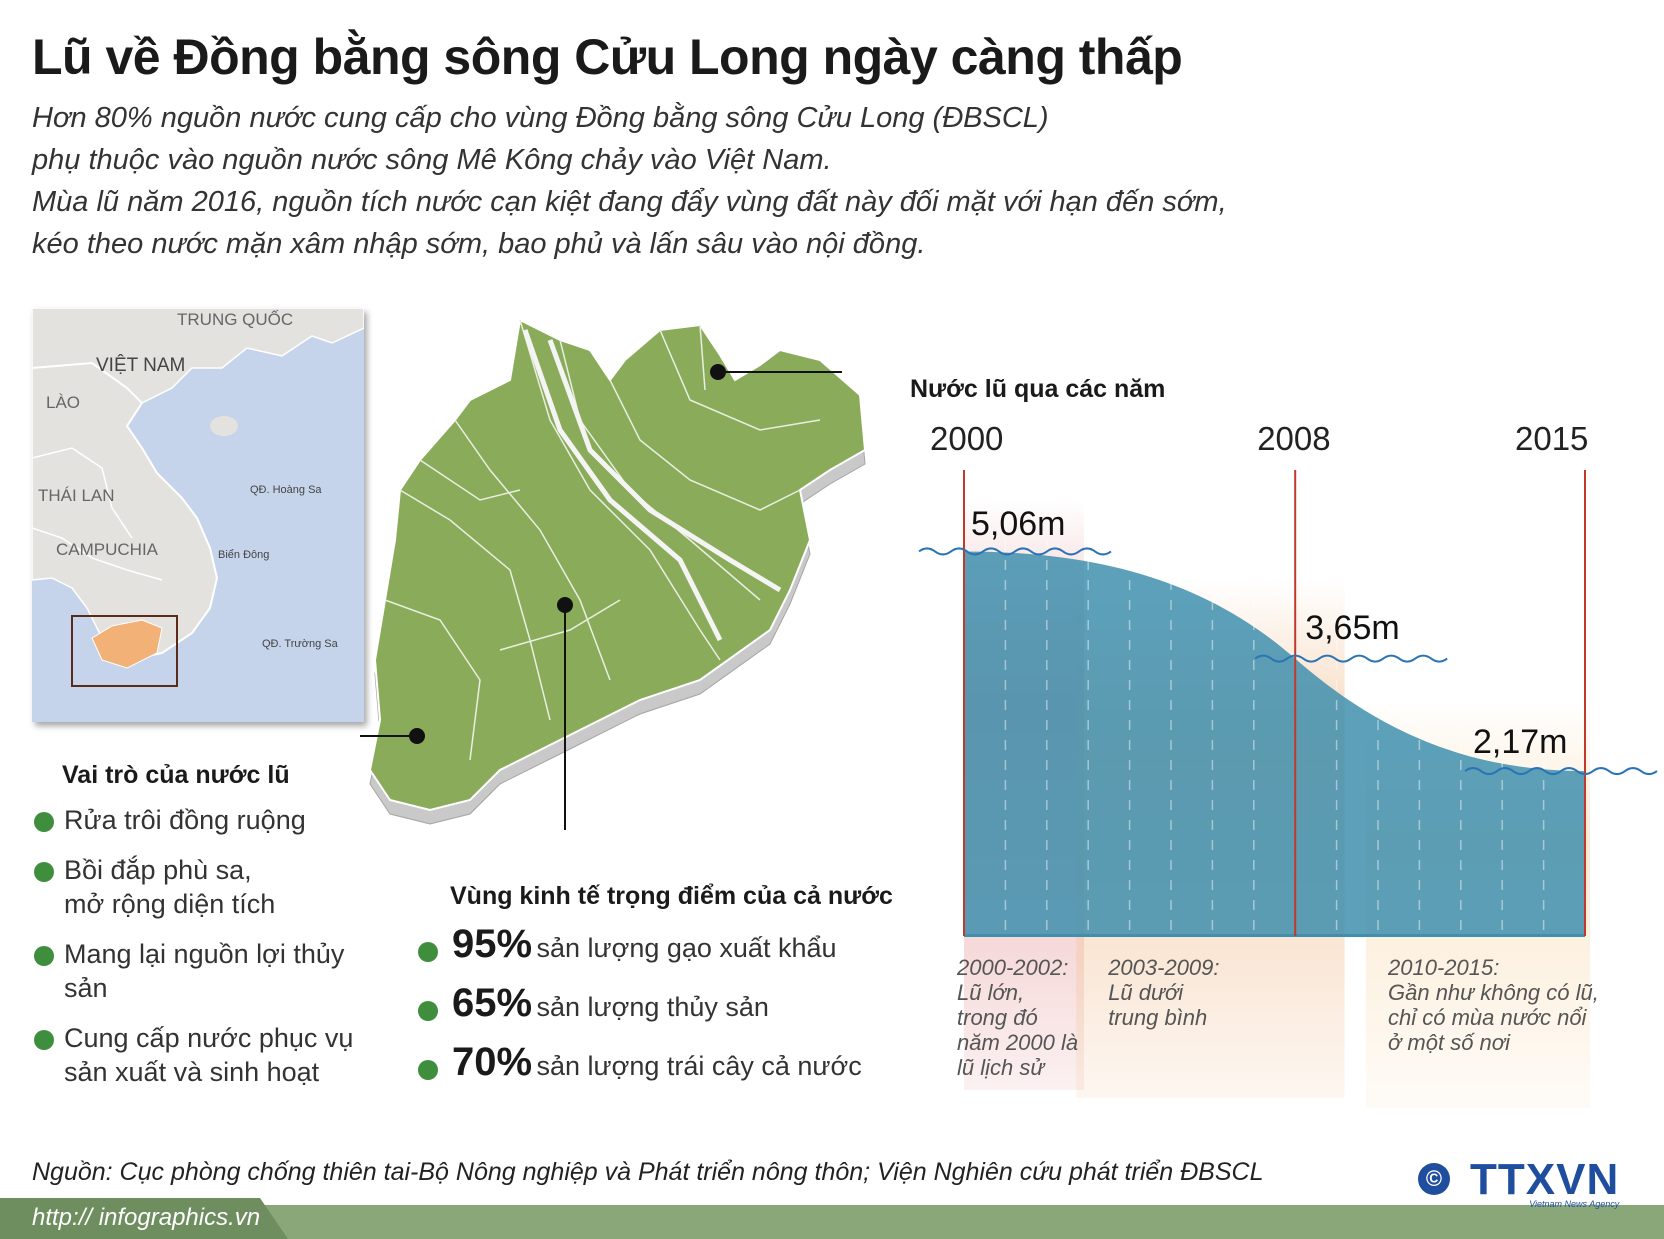  Describe the element at coordinates (214, 887) in the screenshot. I see `roles-item: Bồi đắp phù sa, mở rộng diện tích` at that location.